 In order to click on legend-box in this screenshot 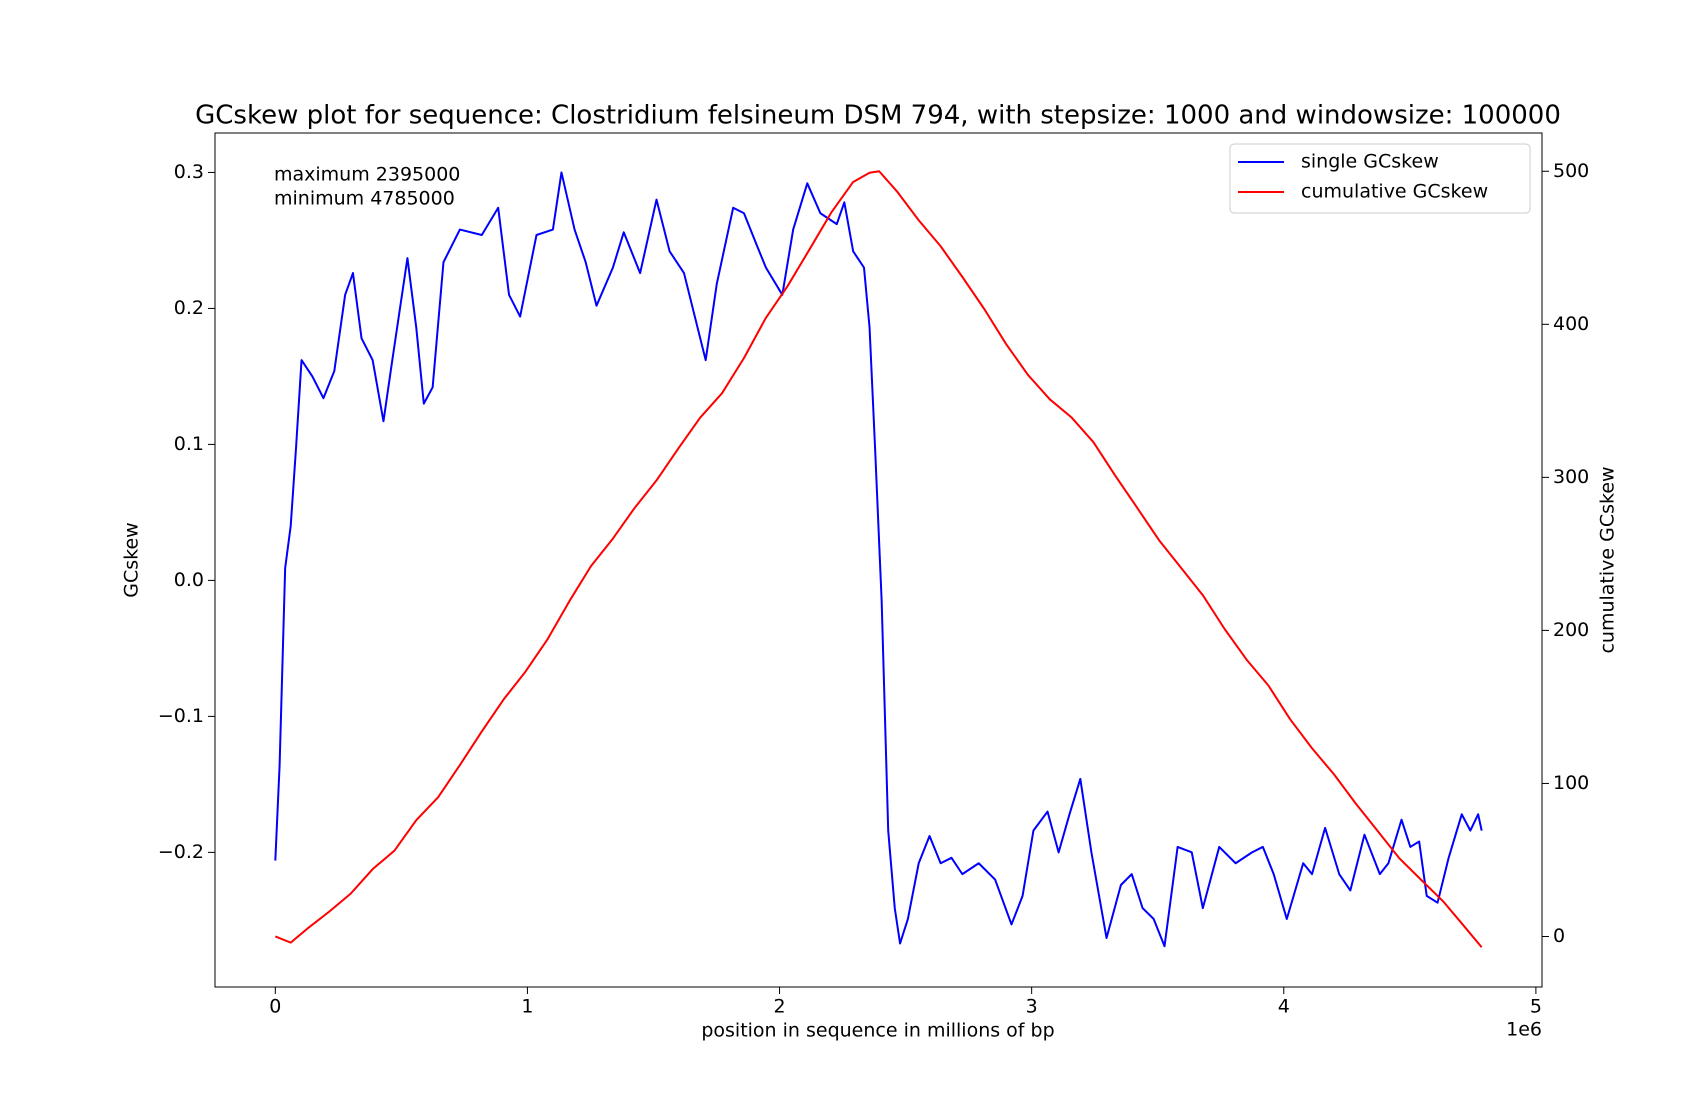, I will do `click(1380, 178)`.